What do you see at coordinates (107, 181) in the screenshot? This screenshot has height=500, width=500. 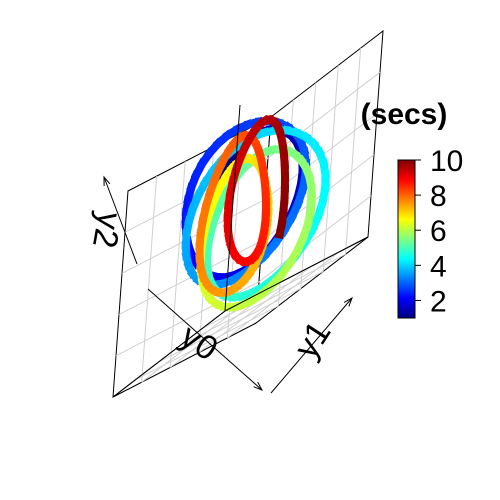 I see `arrow-y2-head` at bounding box center [107, 181].